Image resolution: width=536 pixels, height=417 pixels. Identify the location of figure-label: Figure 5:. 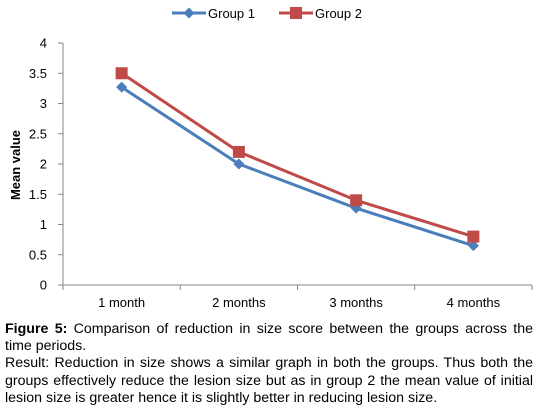
(36, 329).